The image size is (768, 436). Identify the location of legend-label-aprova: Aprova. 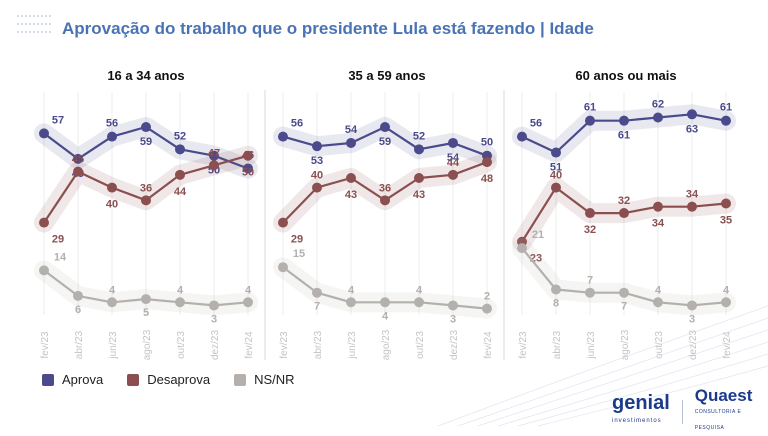
(83, 379).